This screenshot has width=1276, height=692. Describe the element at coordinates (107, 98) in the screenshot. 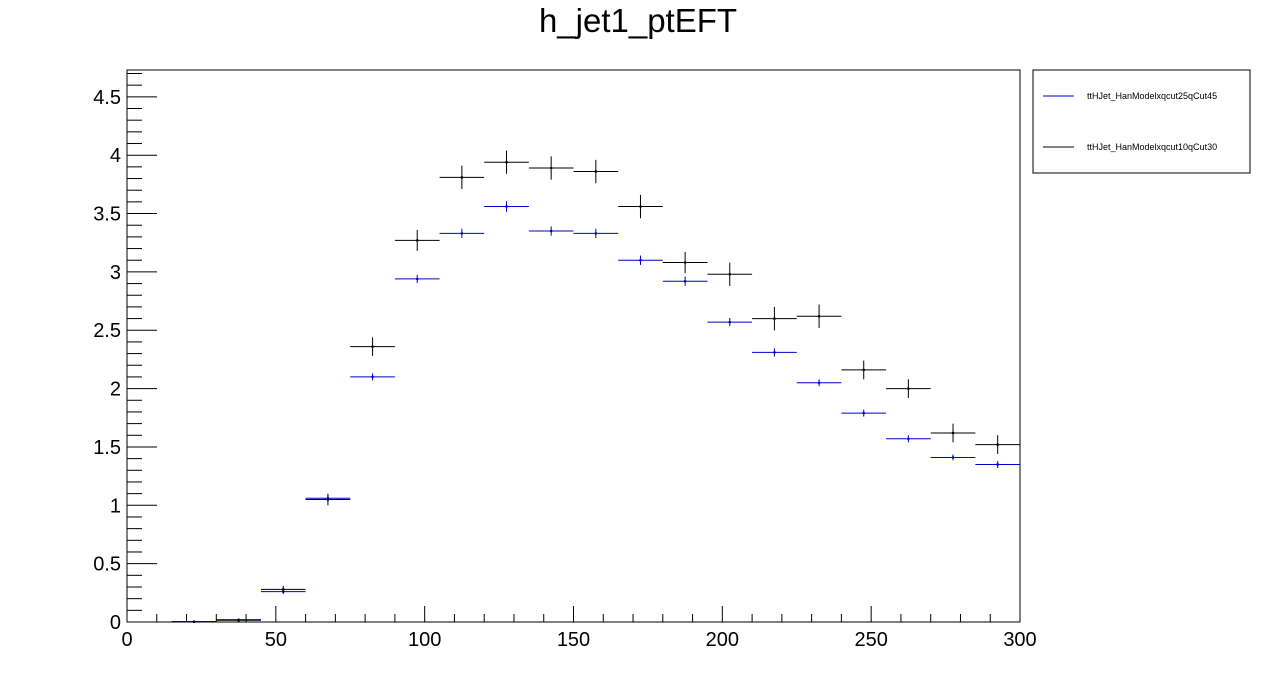

I see `y-tick-label: 4.5` at that location.